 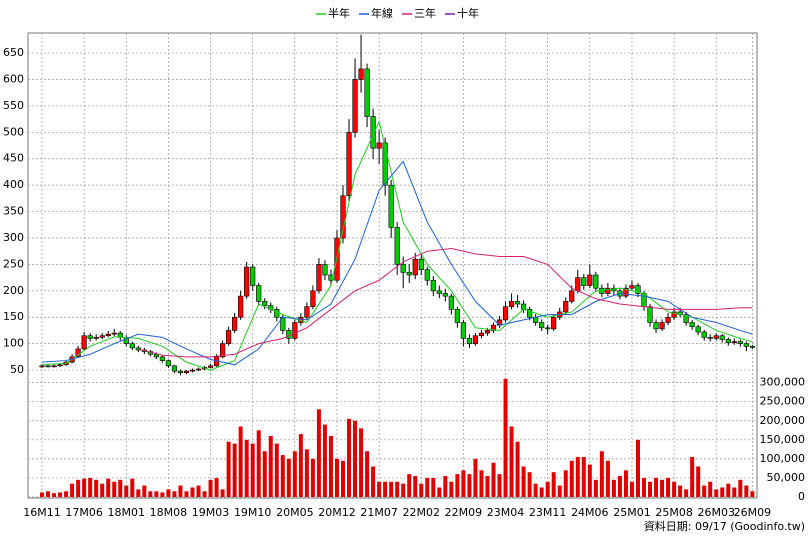 What do you see at coordinates (13, 184) in the screenshot?
I see `y-tick-label: 400` at bounding box center [13, 184].